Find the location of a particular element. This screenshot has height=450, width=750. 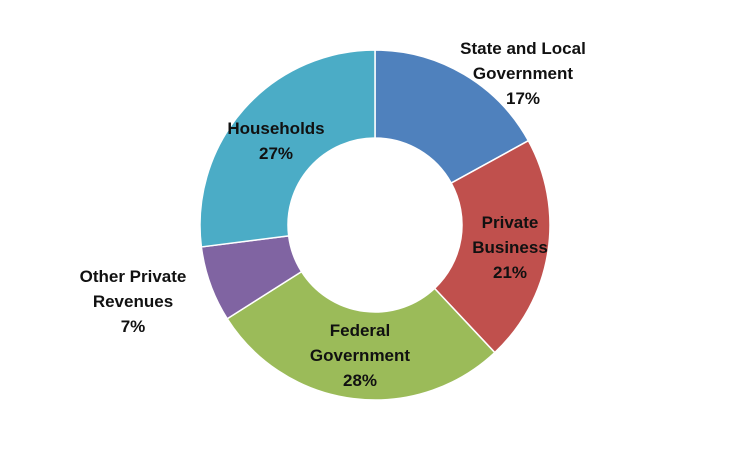

data-label: Federal Government 28% is located at coordinates (360, 355).